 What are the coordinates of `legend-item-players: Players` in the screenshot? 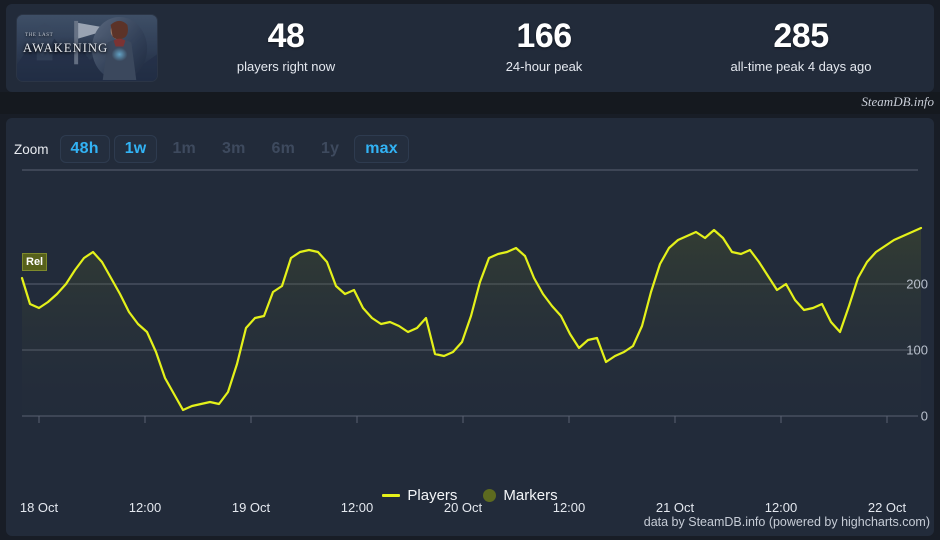 It's located at (419, 495).